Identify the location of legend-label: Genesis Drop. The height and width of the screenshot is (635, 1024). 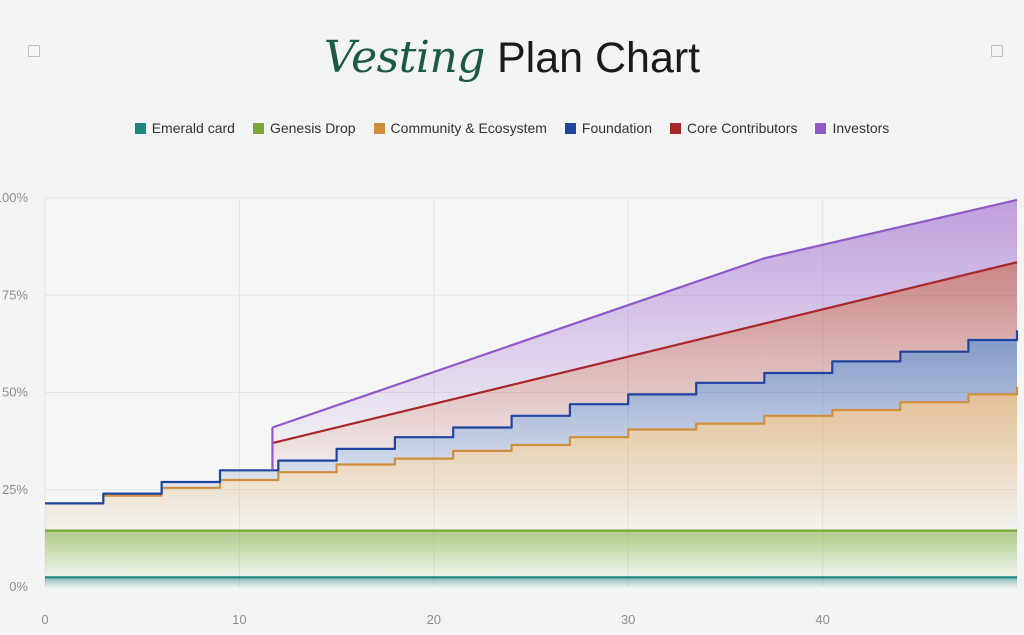
(312, 128).